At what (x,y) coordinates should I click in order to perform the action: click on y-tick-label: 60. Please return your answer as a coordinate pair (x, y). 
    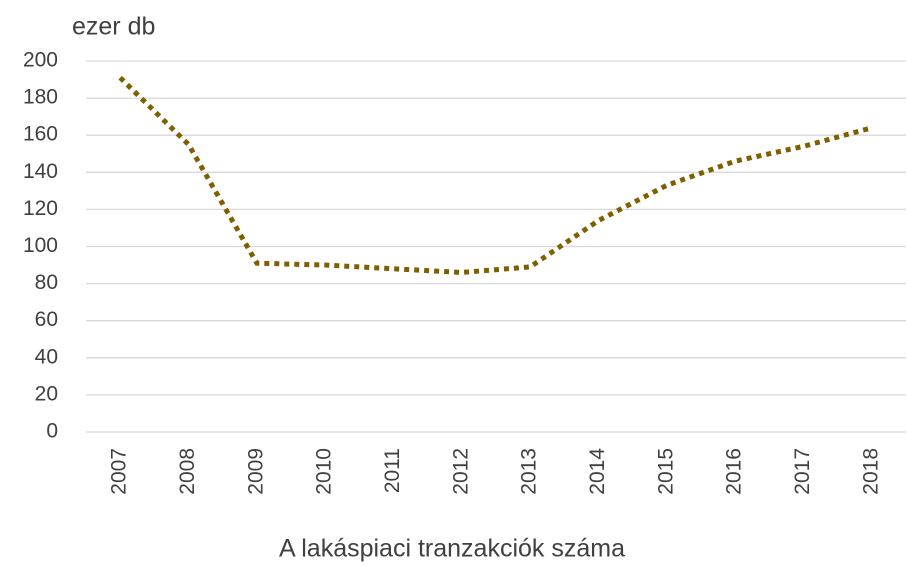
    Looking at the image, I should click on (46, 319).